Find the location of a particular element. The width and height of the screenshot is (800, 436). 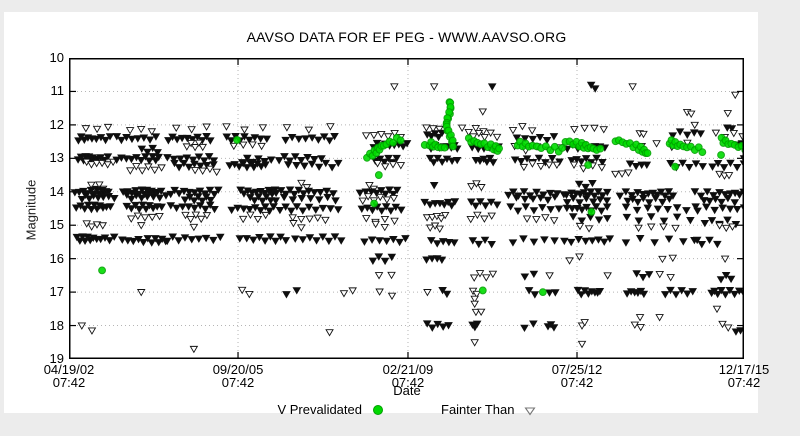

x-tick-label: 09/20/05 07:42 is located at coordinates (238, 376).